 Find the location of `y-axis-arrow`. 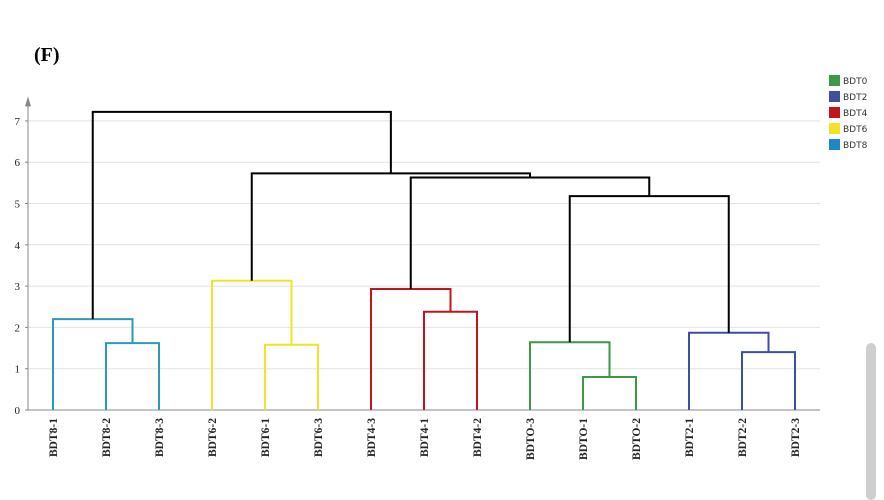

y-axis-arrow is located at coordinates (28, 101).